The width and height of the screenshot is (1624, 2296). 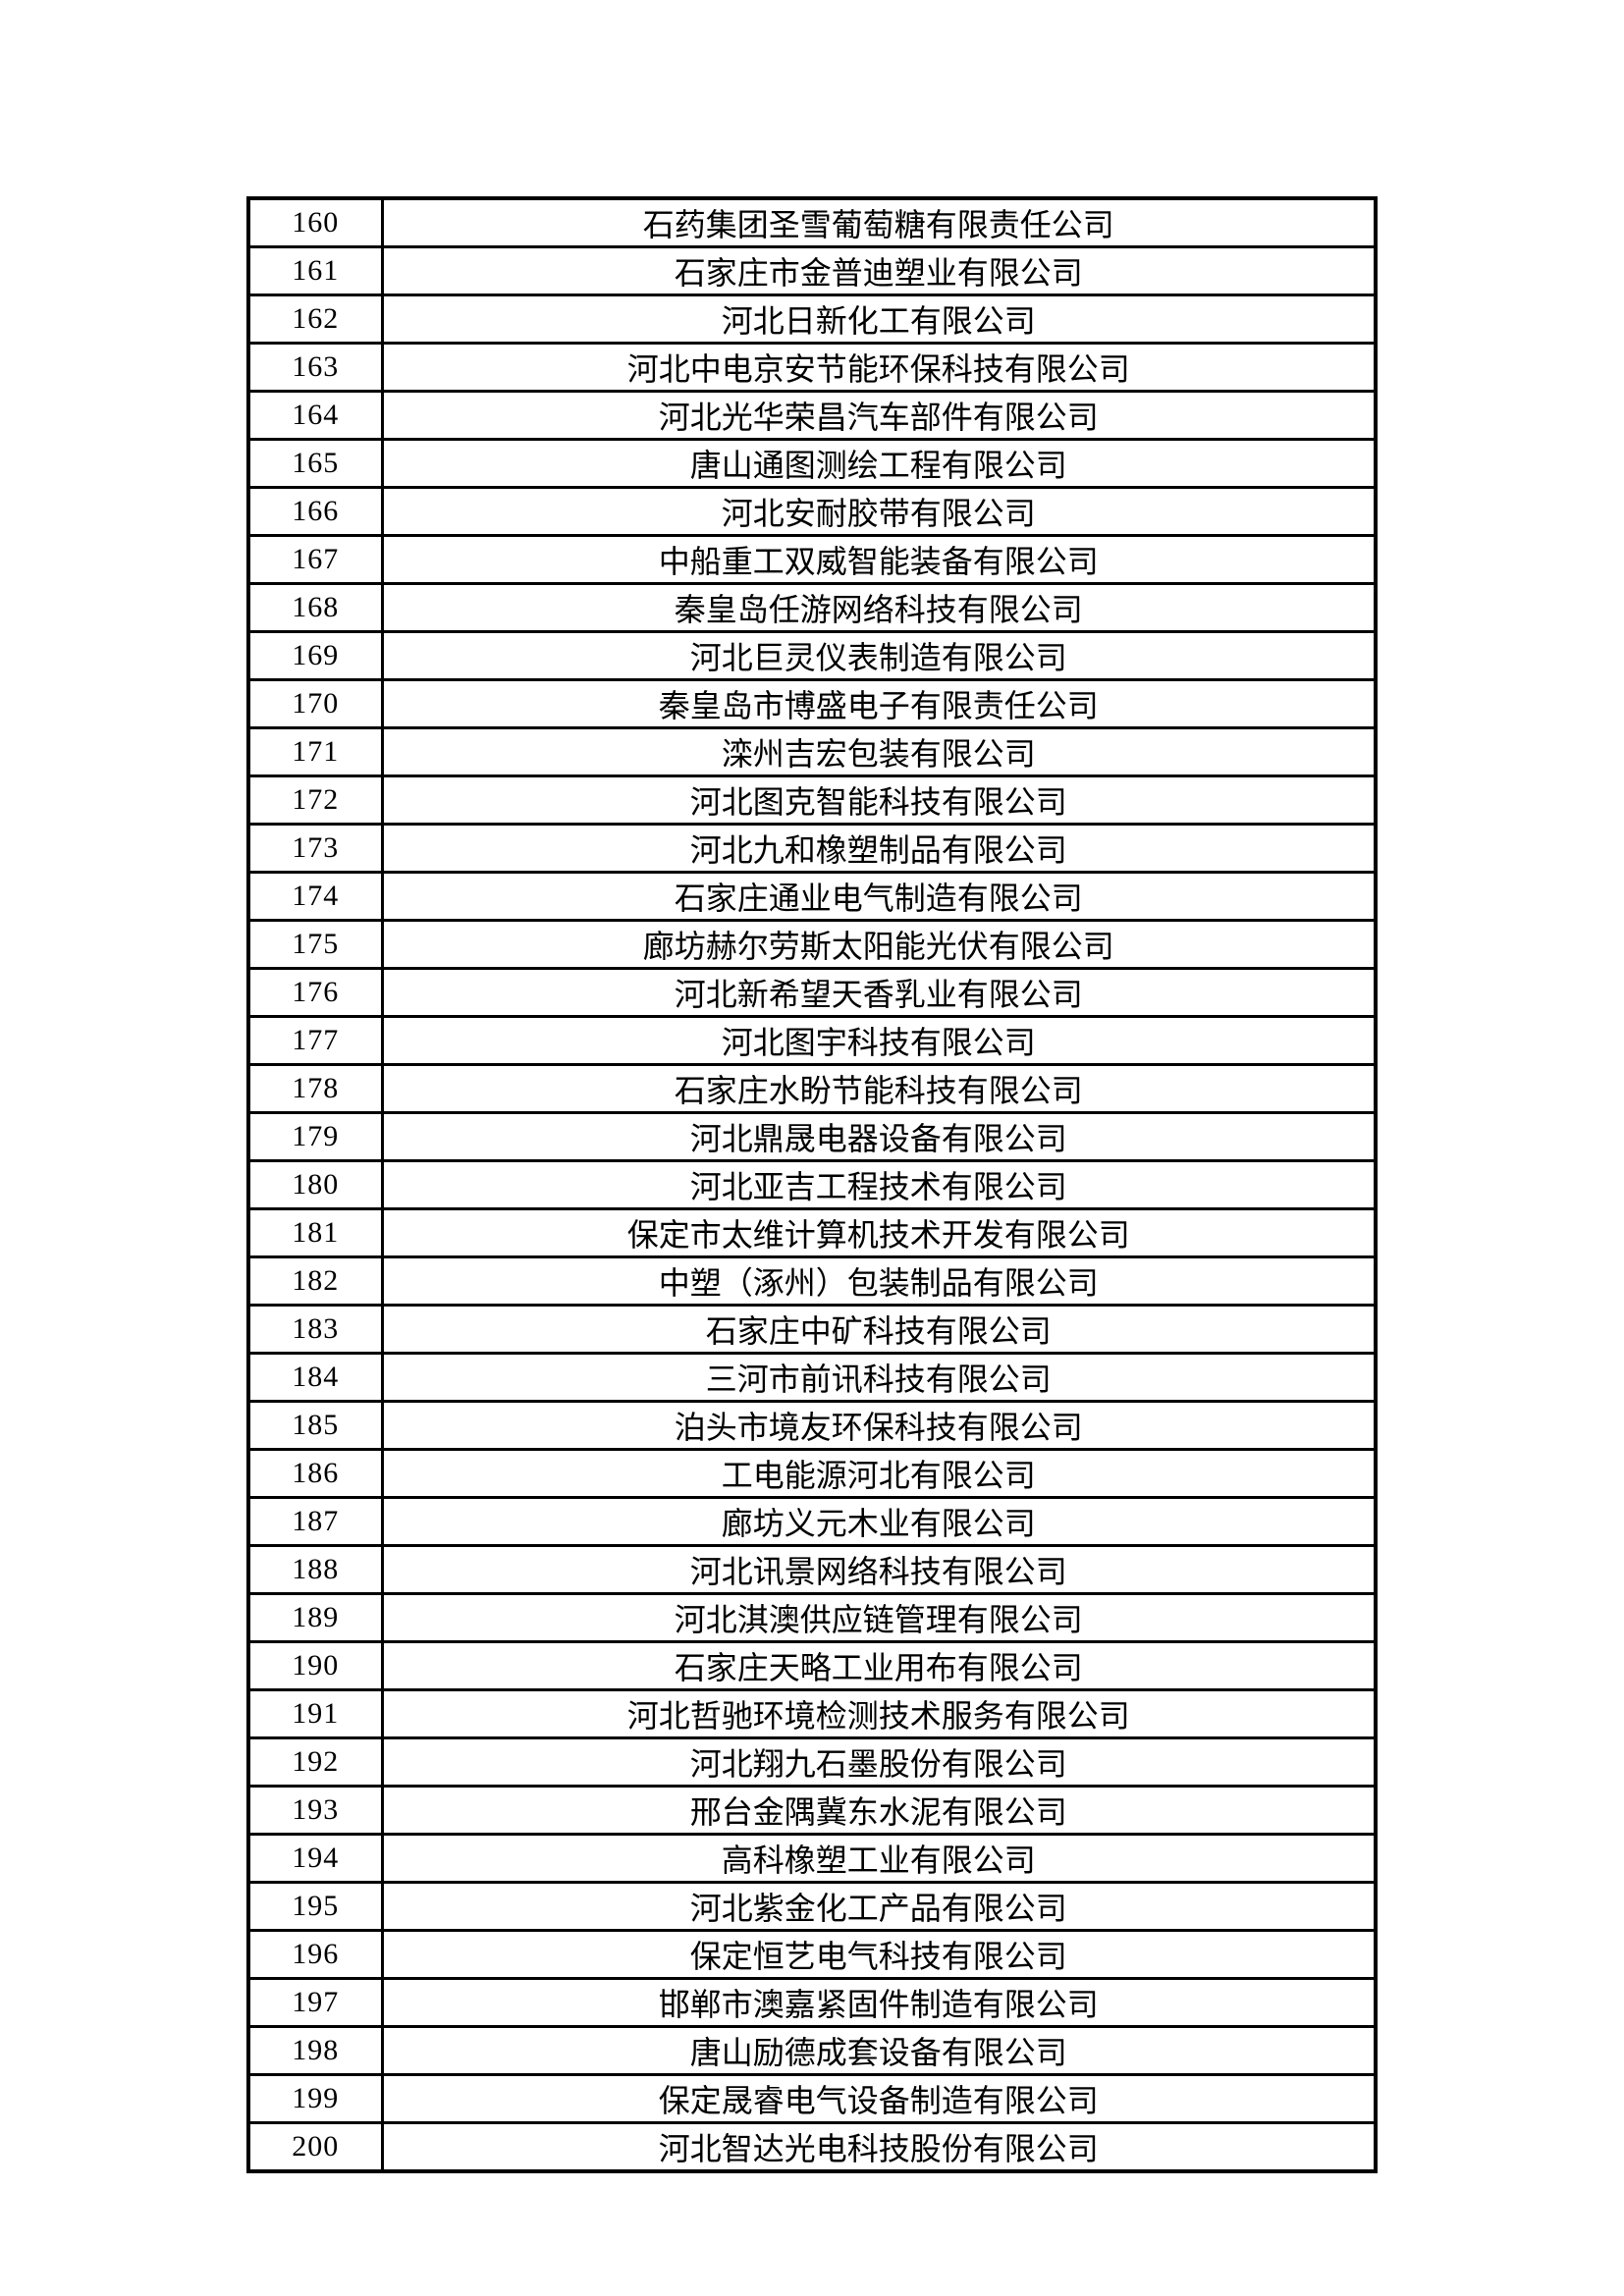 I want to click on row-number: 168, so click(x=315, y=607).